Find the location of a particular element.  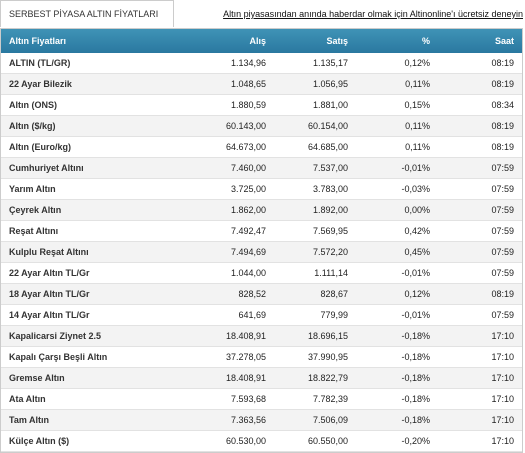

change-cell: 0,42% is located at coordinates (417, 231).